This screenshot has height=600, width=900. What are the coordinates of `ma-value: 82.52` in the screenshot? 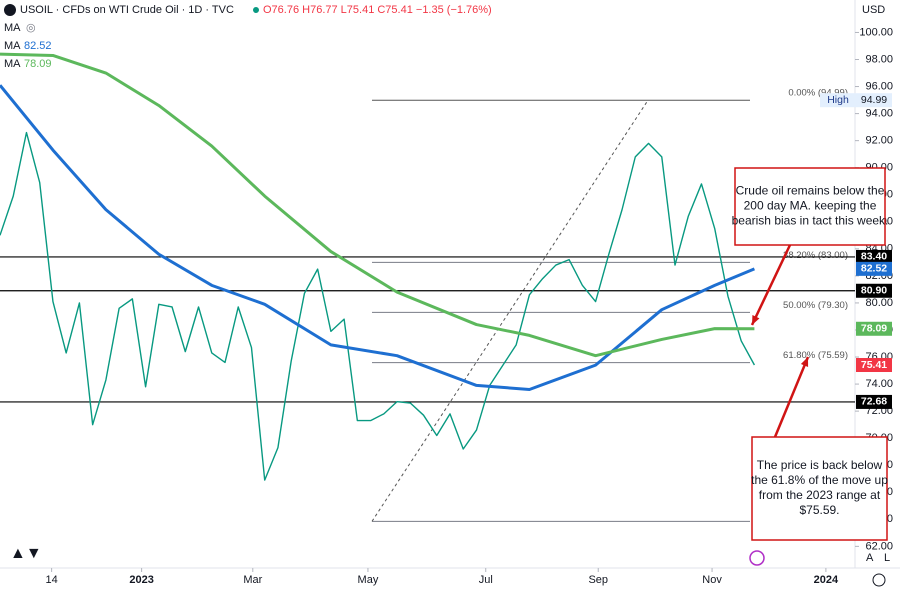 It's located at (38, 46).